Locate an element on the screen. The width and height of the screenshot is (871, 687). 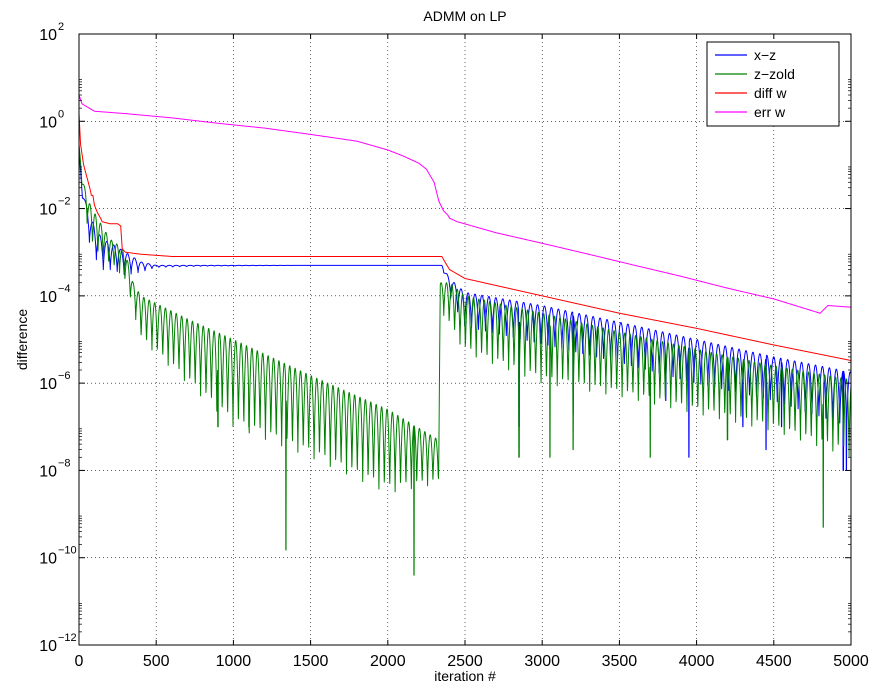
x-tick-label: 3000 is located at coordinates (542, 661).